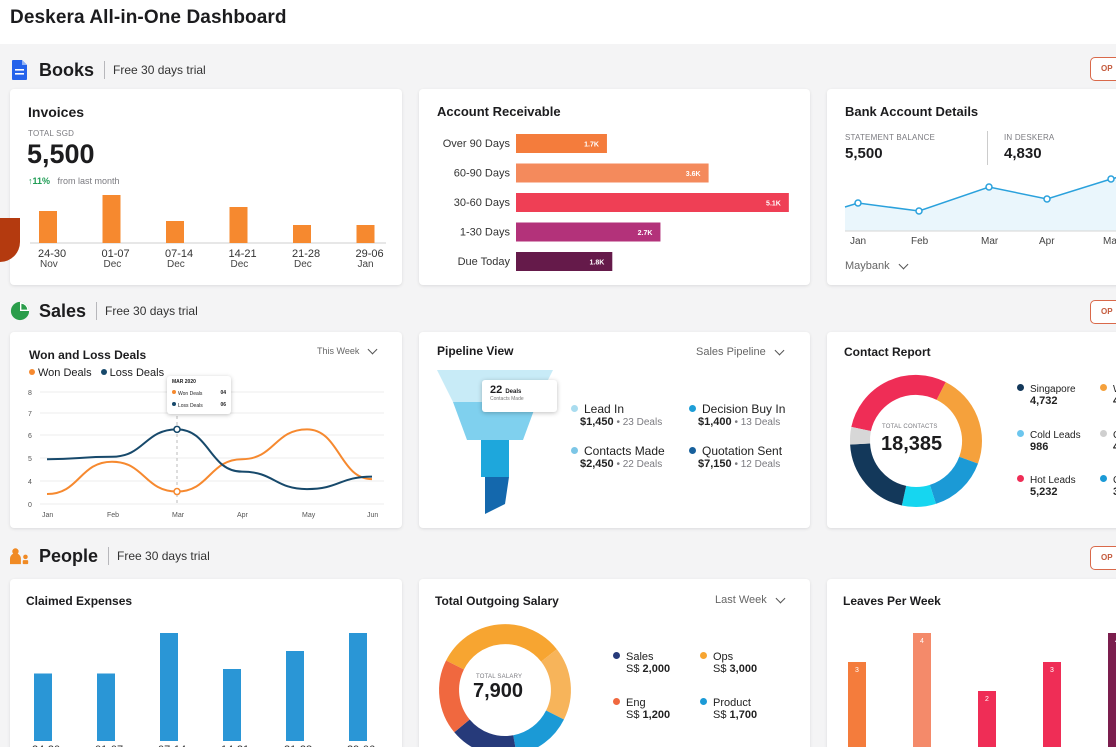 This screenshot has height=747, width=1116. What do you see at coordinates (743, 715) in the screenshot?
I see `legend-value: 1,700` at bounding box center [743, 715].